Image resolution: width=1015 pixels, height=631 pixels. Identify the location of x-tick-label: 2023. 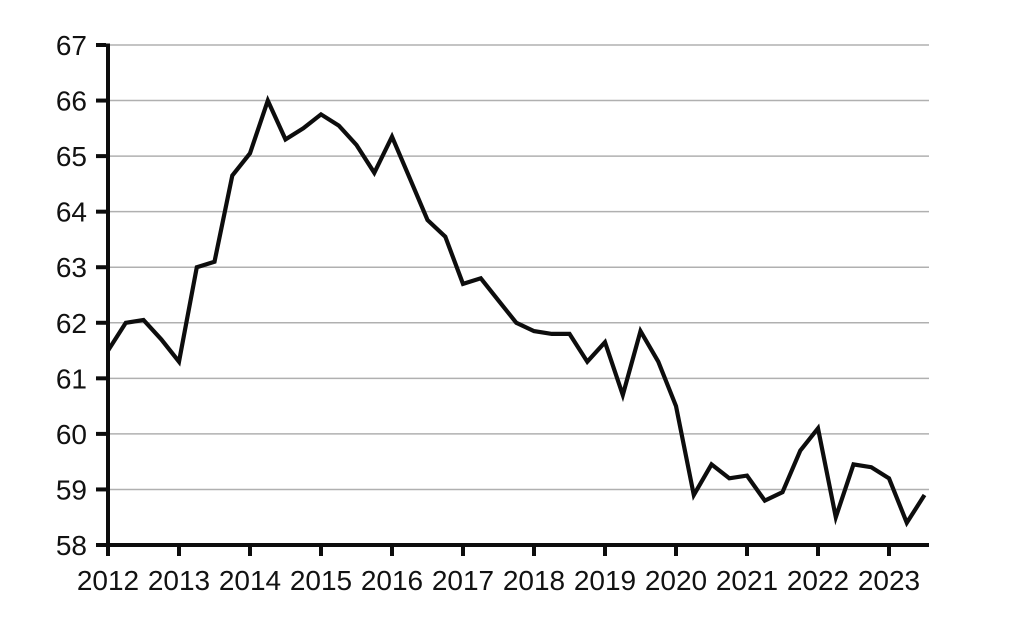
(889, 580).